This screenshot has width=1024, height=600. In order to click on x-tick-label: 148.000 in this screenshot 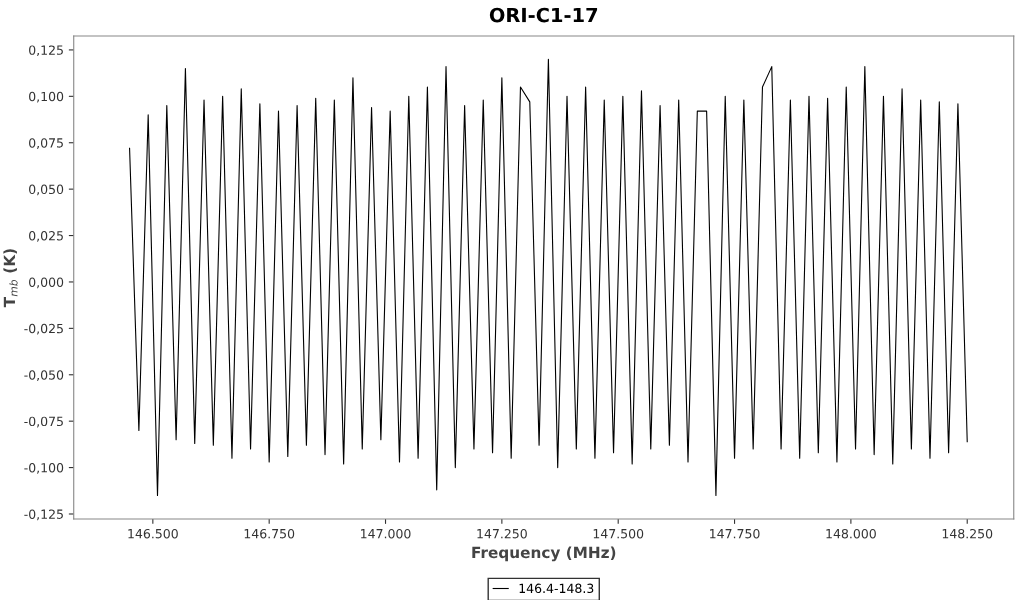, I will do `click(851, 533)`.